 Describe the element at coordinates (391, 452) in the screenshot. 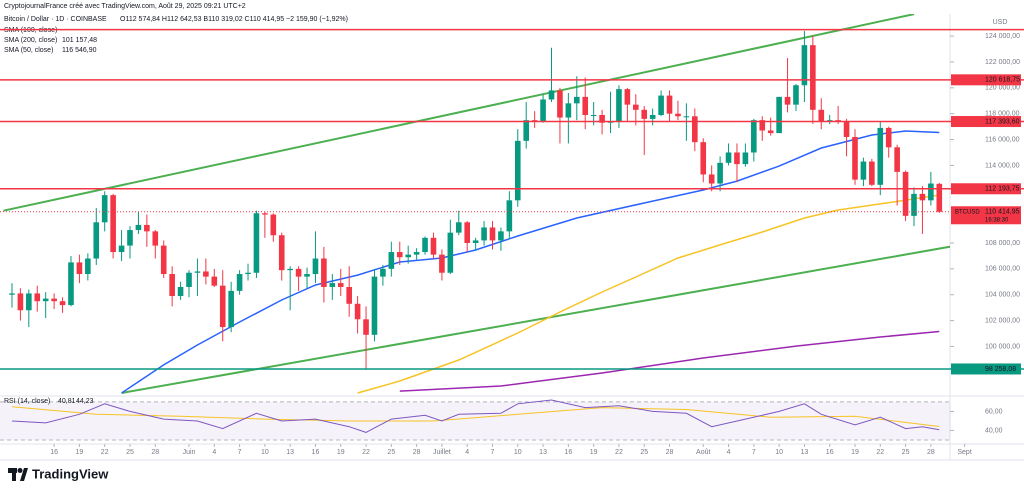

I see `x-tick-label: 25` at that location.